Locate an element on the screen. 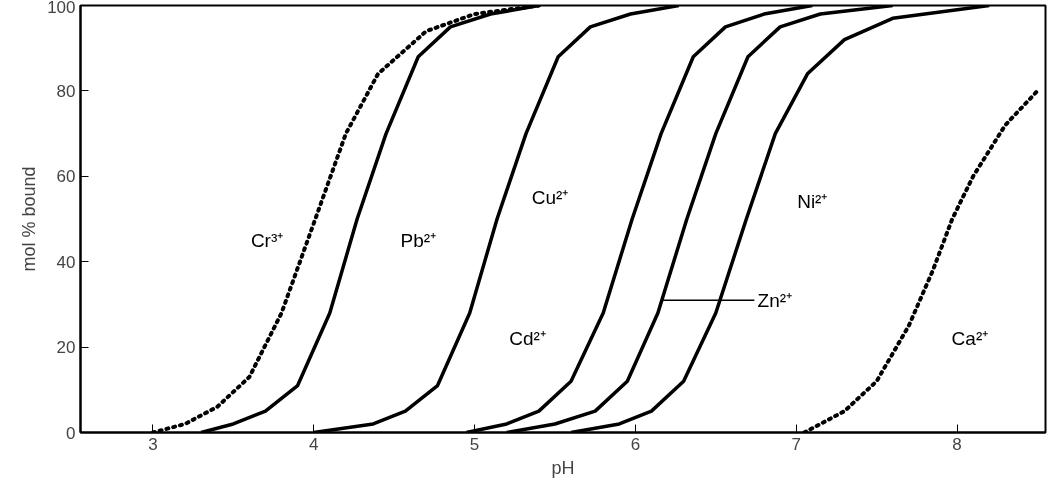 This screenshot has height=486, width=1057. x-tick-label: 5 is located at coordinates (474, 444).